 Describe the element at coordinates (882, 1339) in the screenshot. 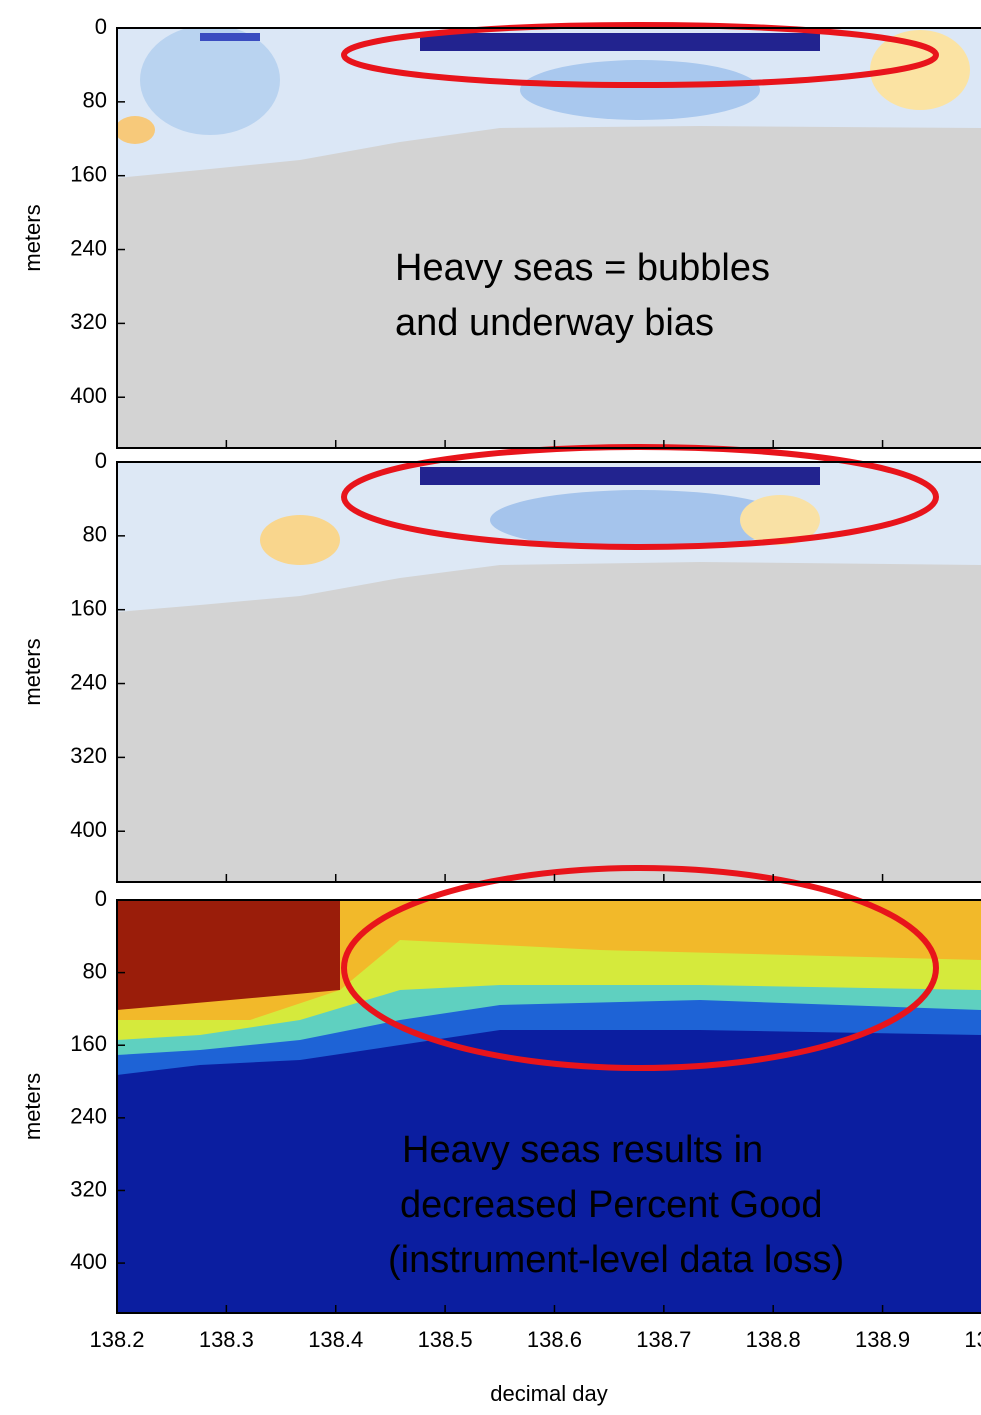

I see `x-tick-label: 138.9` at that location.